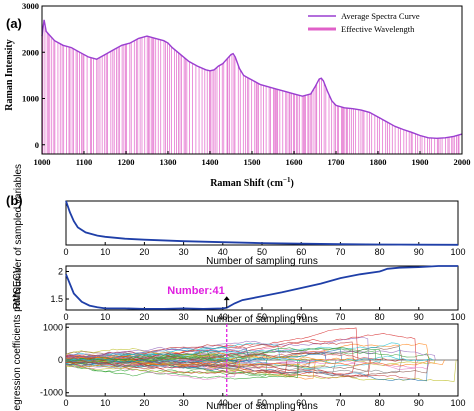  Describe the element at coordinates (378, 162) in the screenshot. I see `x-tick-label: 1800` at that location.